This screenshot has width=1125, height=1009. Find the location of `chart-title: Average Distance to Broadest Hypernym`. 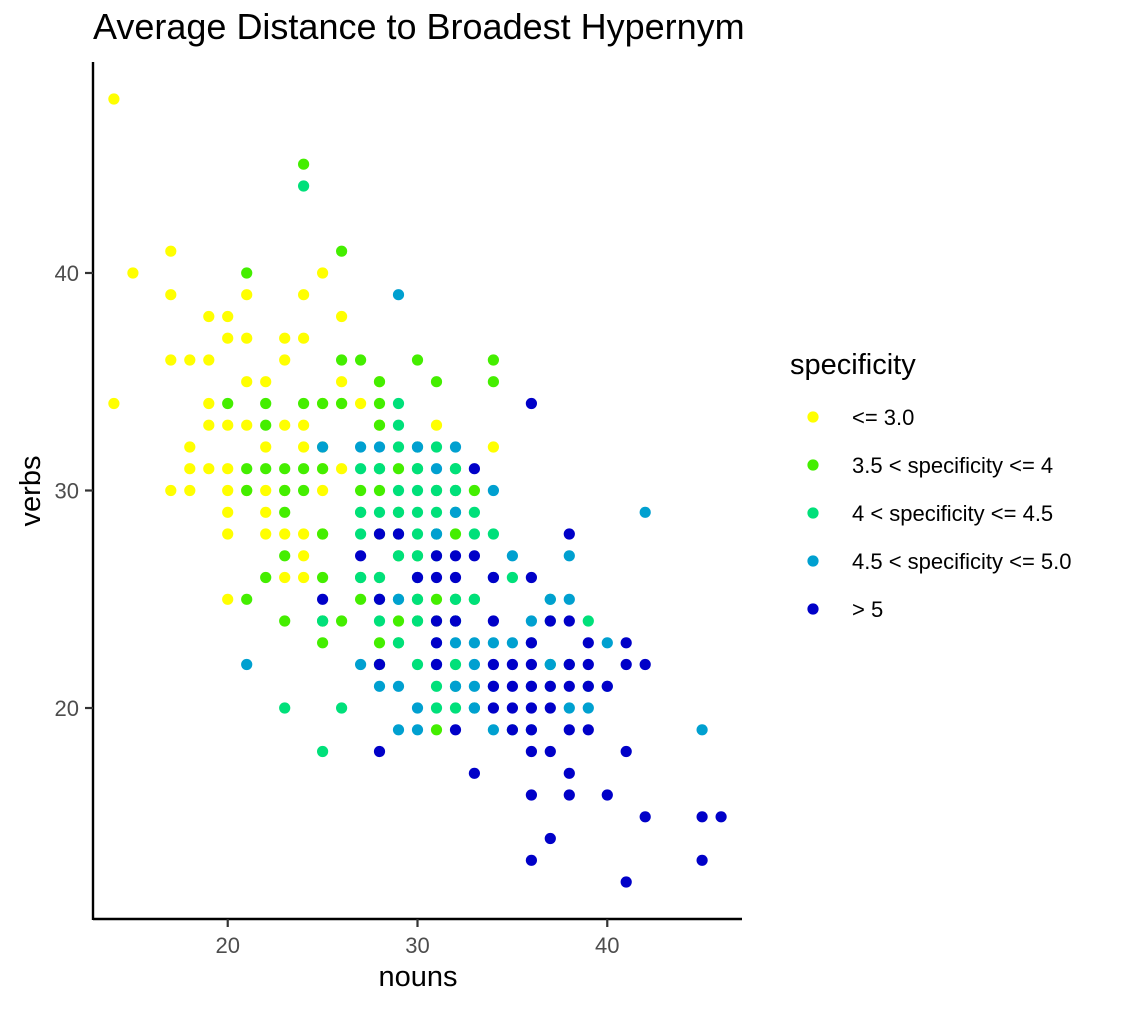

chart-title: Average Distance to Broadest Hypernym is located at coordinates (419, 26).